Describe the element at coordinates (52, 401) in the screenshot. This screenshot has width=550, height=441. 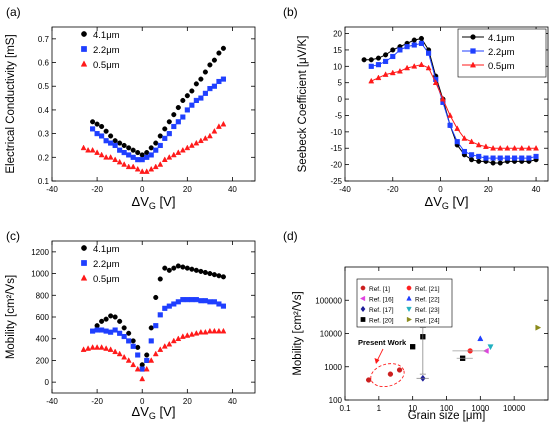
I see `x-tick-label: -40` at that location.